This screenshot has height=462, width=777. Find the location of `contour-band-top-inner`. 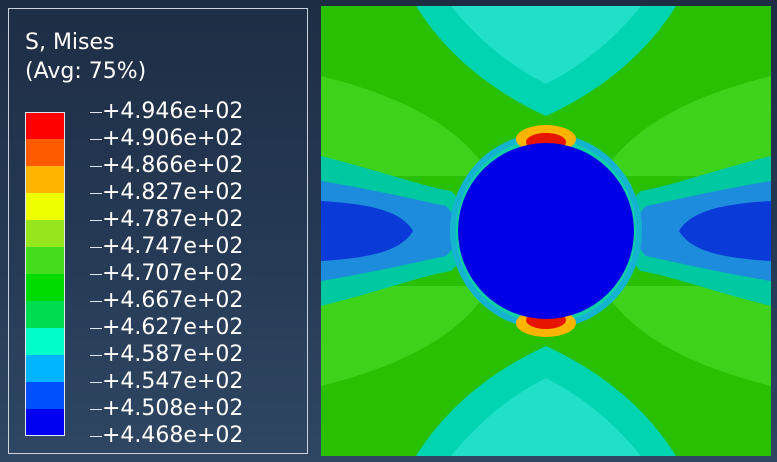

contour-band-top-inner is located at coordinates (546, 45).